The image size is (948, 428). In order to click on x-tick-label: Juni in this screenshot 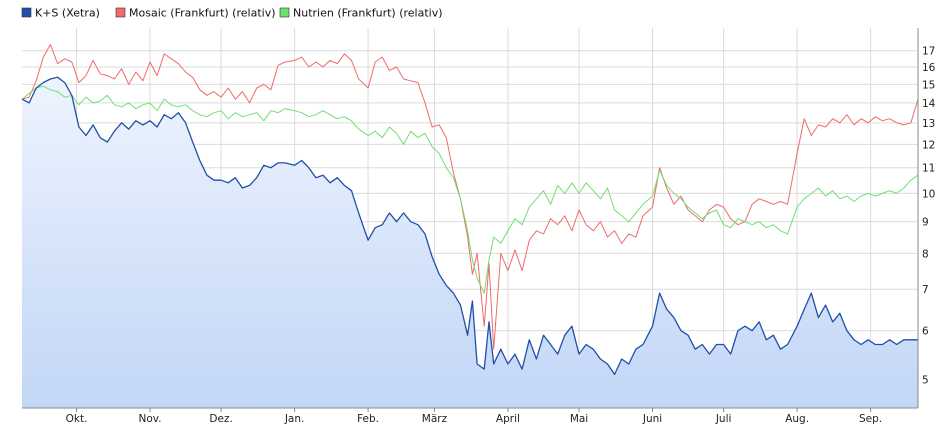, I will do `click(652, 419)`.